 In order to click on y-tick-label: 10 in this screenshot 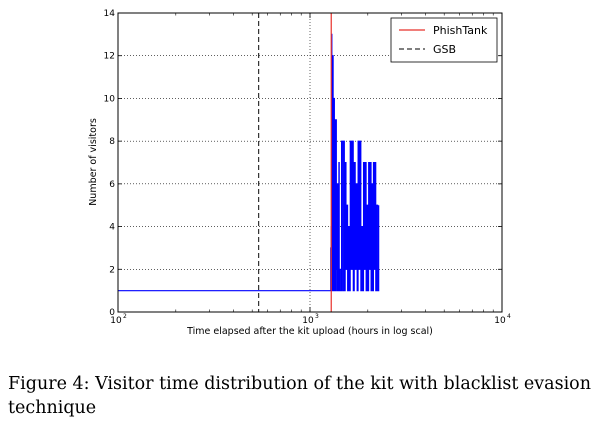, I will do `click(110, 99)`.